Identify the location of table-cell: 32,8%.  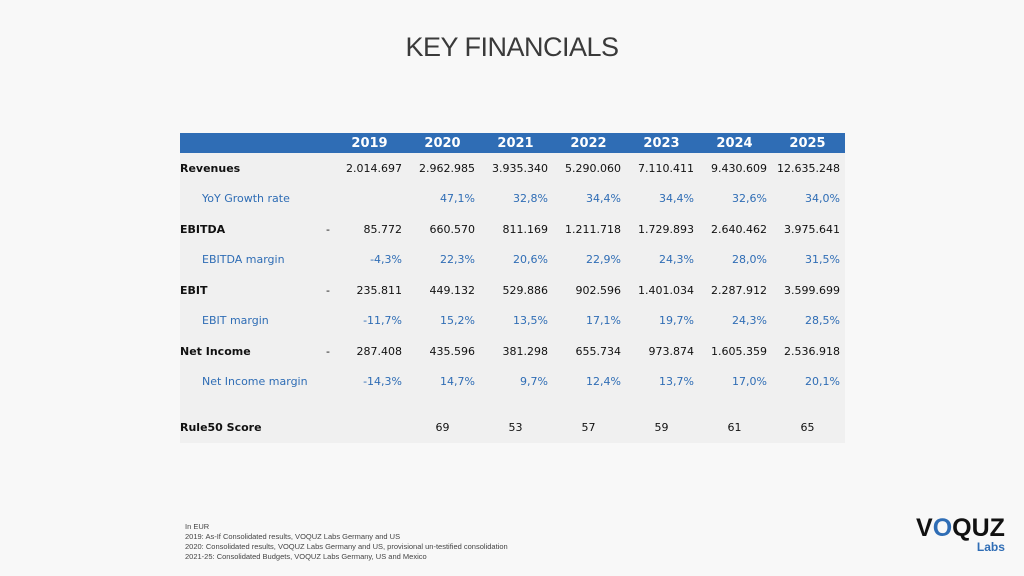
(515, 198).